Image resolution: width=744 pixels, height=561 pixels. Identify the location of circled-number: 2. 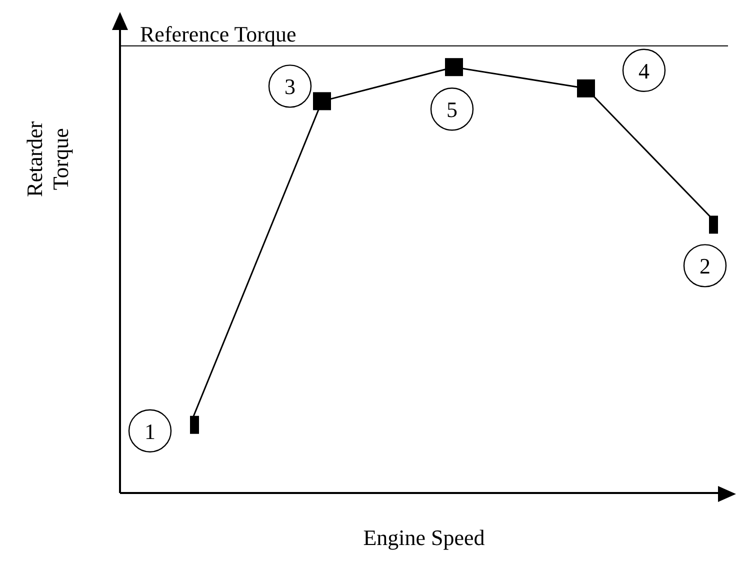
(705, 266).